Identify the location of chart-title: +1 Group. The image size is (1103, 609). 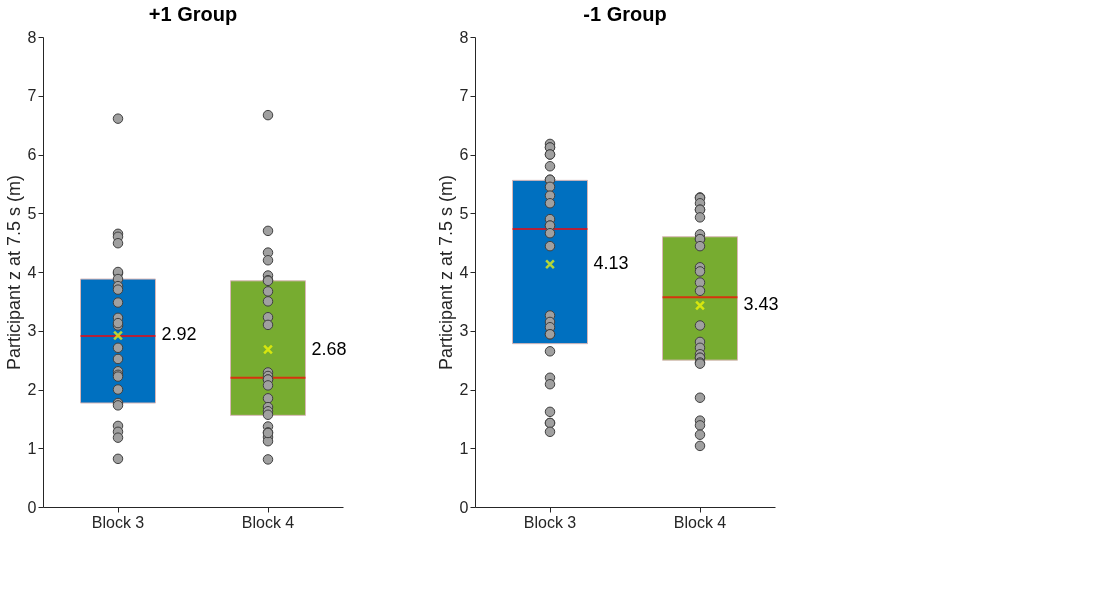
(193, 14).